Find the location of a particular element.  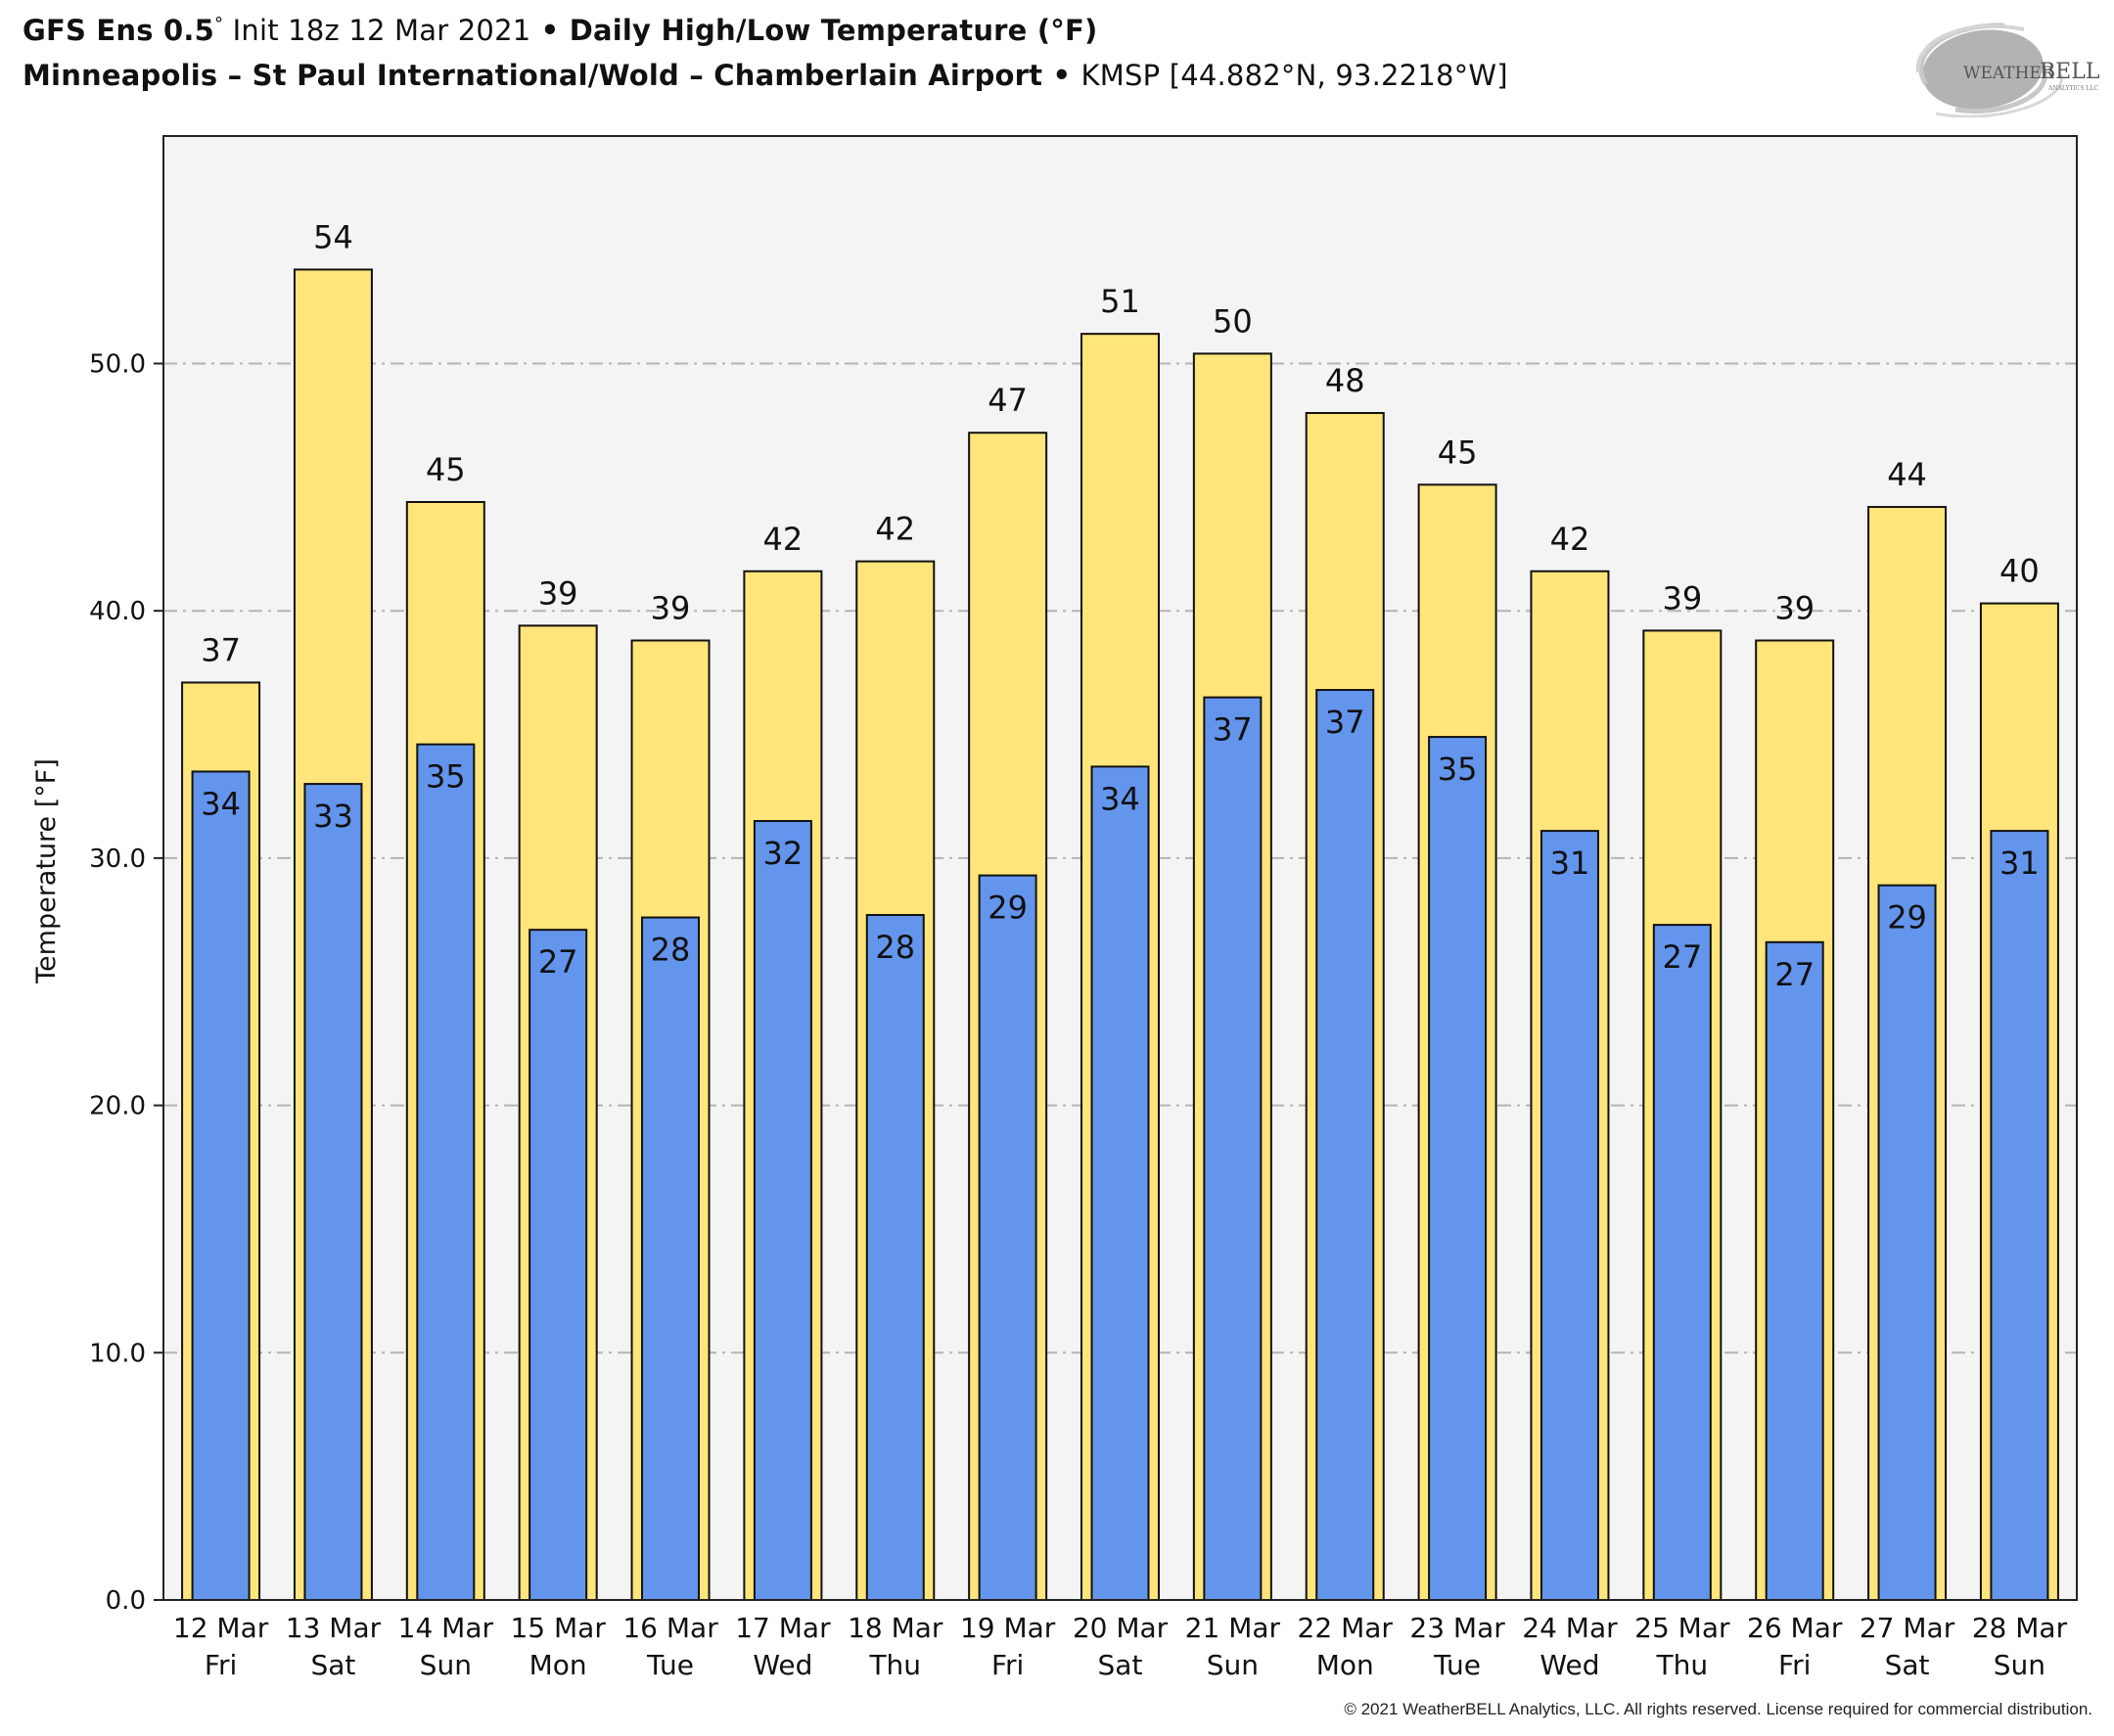

init-time: Init 18z 12 Mar 2021 is located at coordinates (377, 31).